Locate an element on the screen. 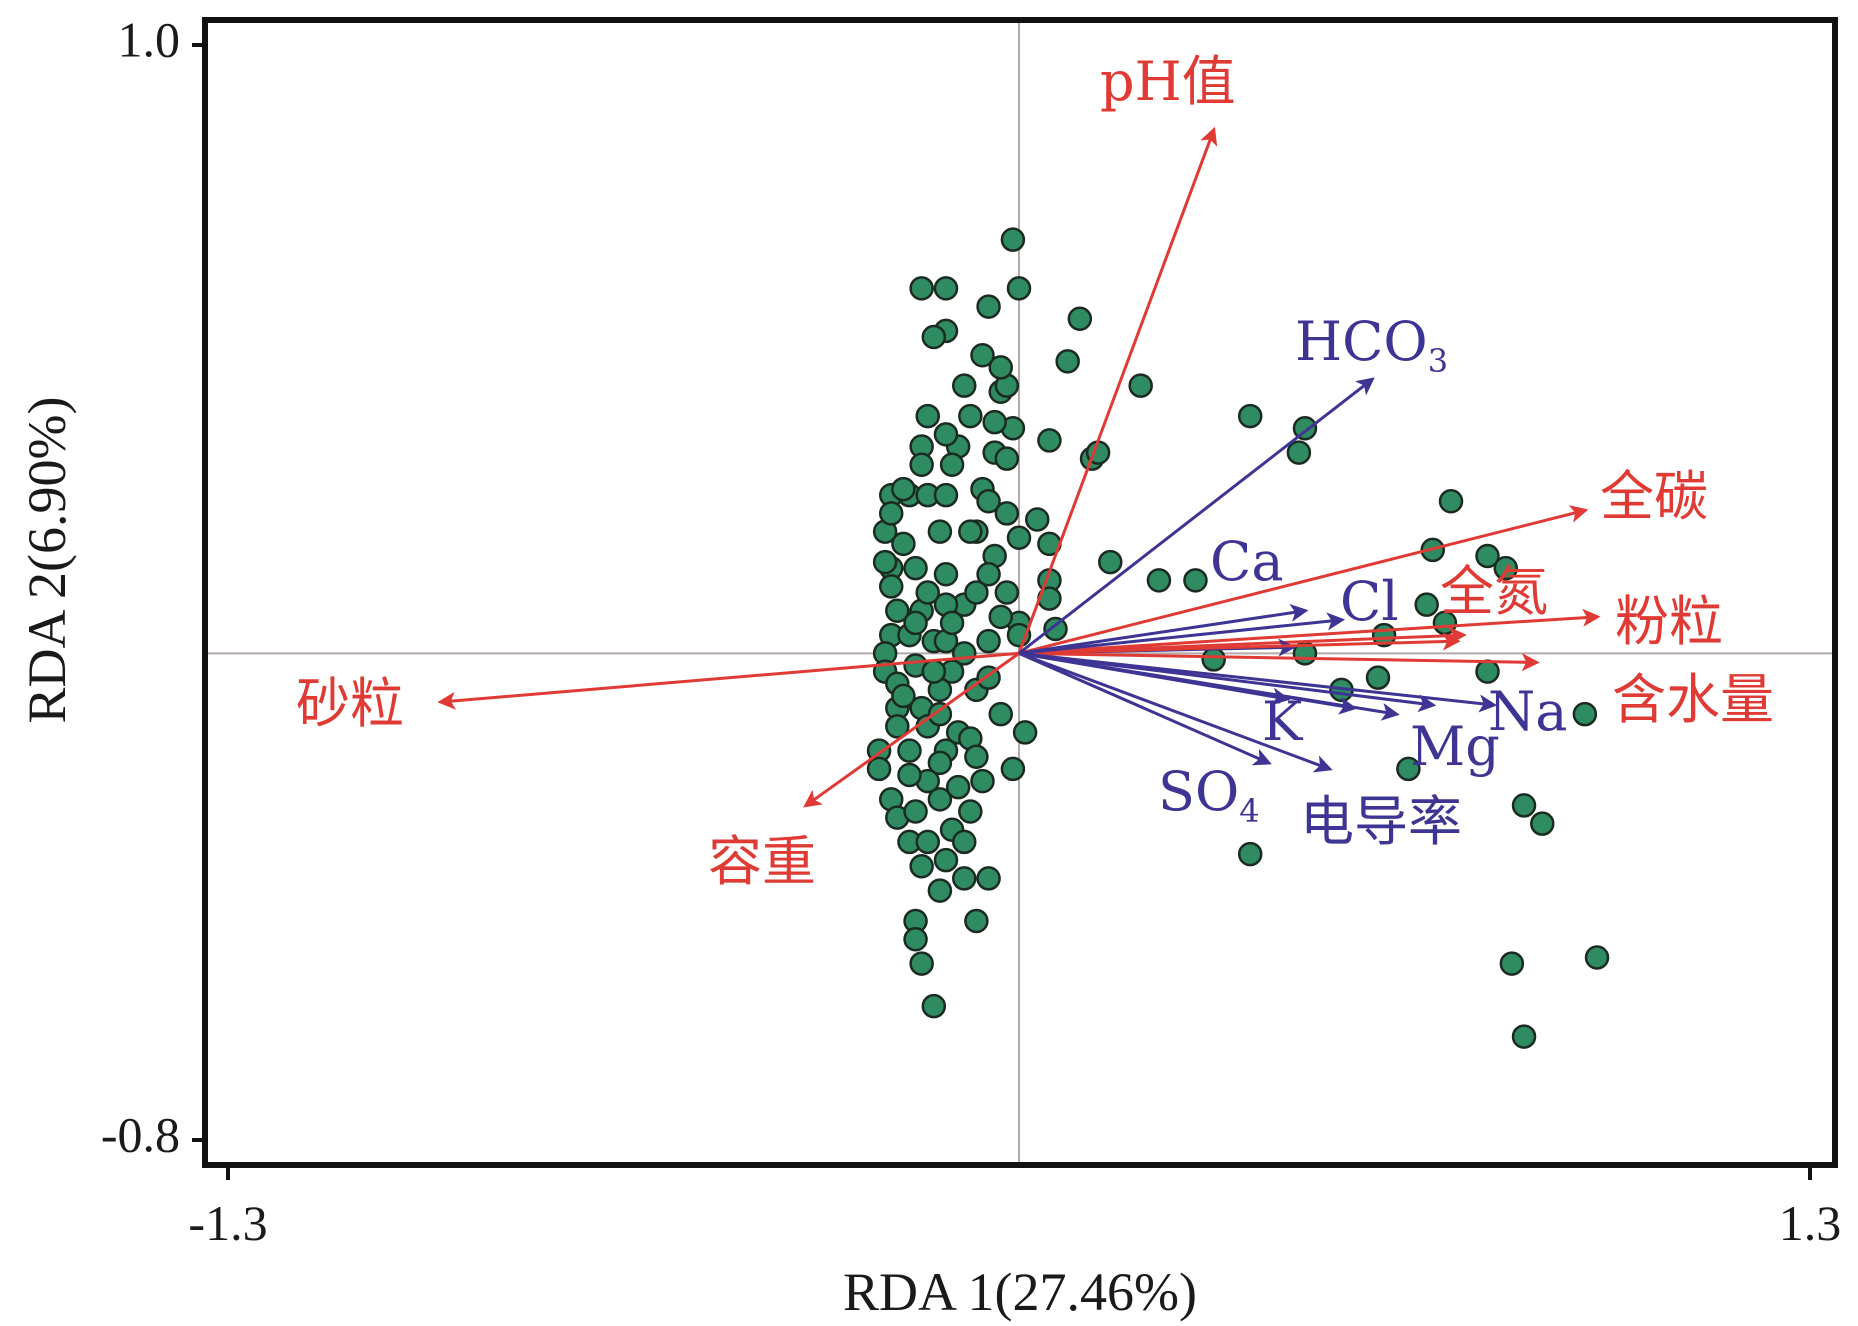 The image size is (1858, 1326). x-tick-label-right: 1.3 is located at coordinates (1810, 1223).